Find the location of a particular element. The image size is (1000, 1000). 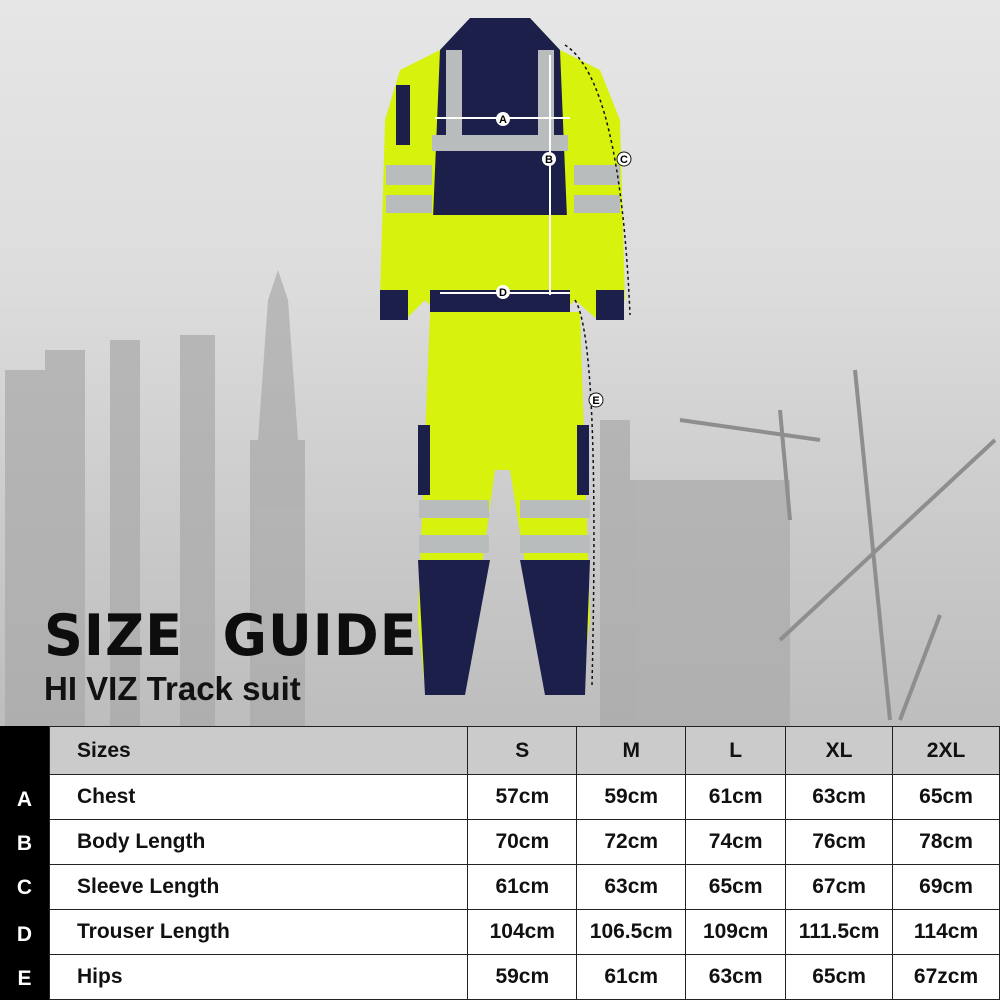

cell: 104cm is located at coordinates (522, 932).